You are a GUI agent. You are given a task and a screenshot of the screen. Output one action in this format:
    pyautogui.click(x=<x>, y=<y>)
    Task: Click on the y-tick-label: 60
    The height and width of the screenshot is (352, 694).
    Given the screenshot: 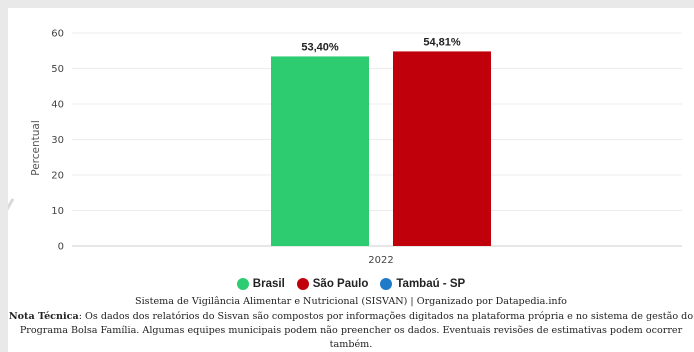 What is the action you would take?
    pyautogui.click(x=57, y=34)
    